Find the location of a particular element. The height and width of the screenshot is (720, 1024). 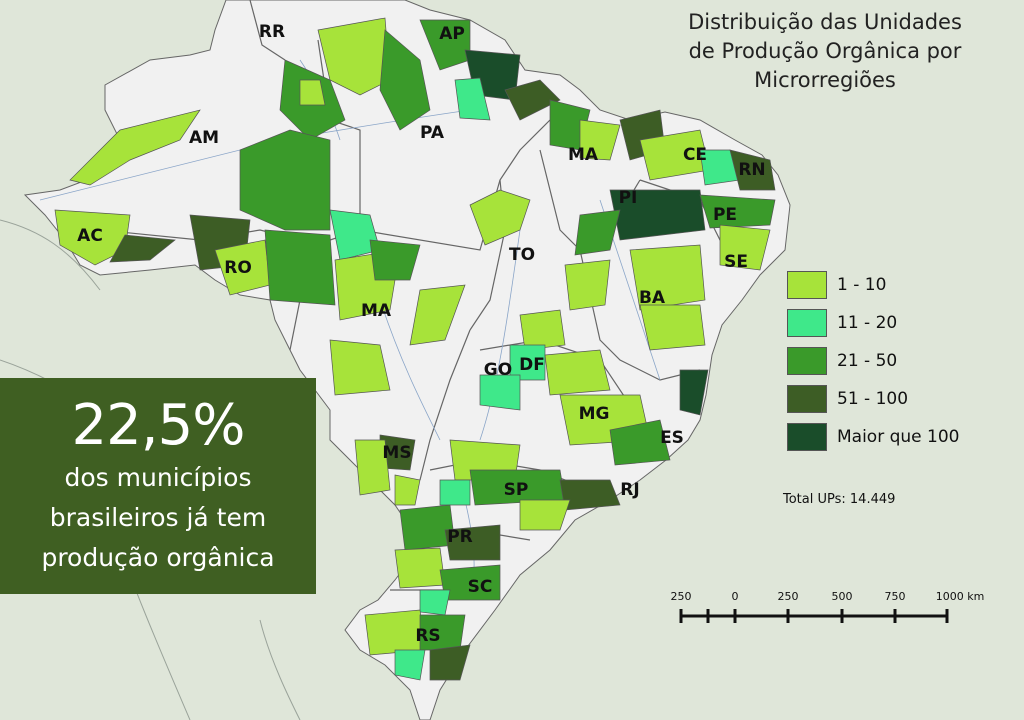

state-label: TO is located at coordinates (522, 255).